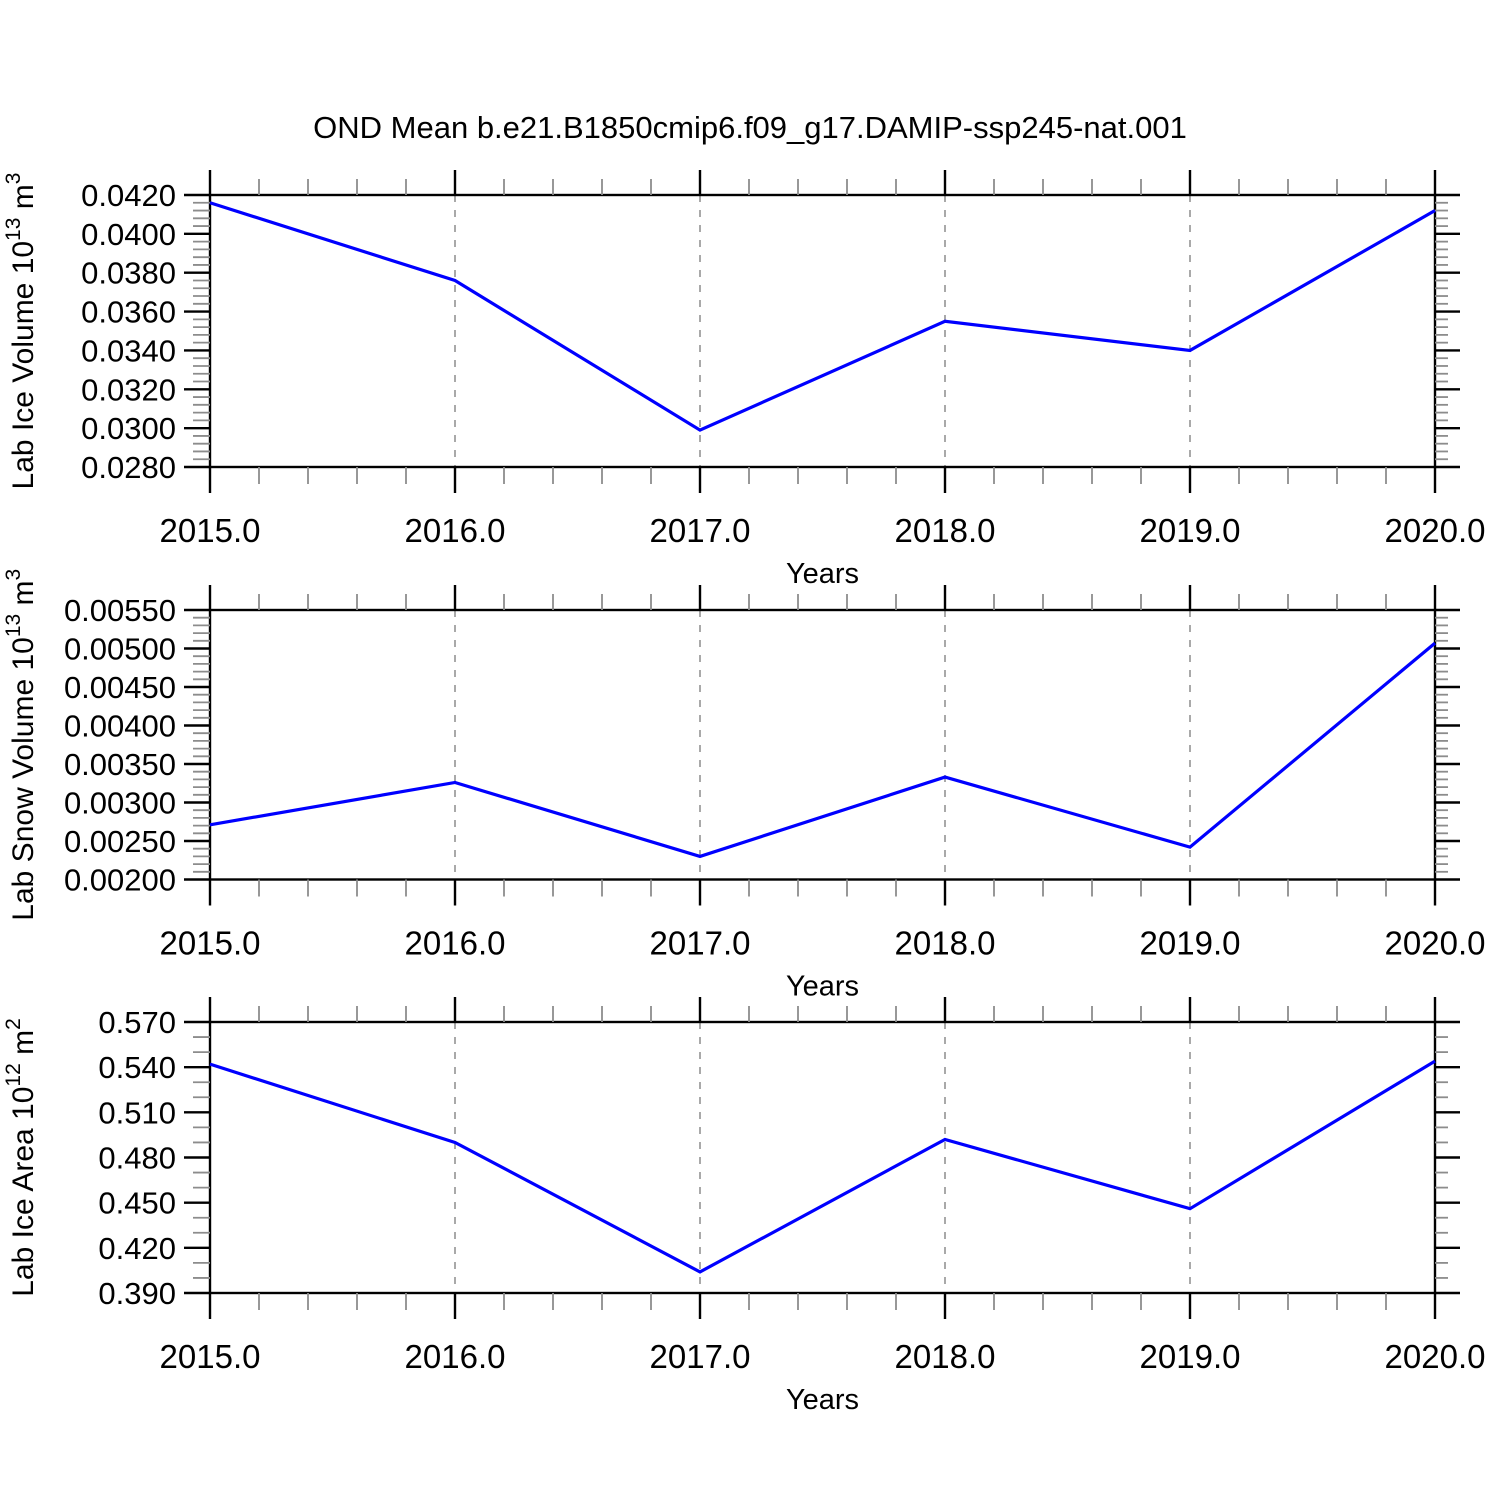 The width and height of the screenshot is (1500, 1500). What do you see at coordinates (128, 312) in the screenshot?
I see `y-tick-label: 0.0360` at bounding box center [128, 312].